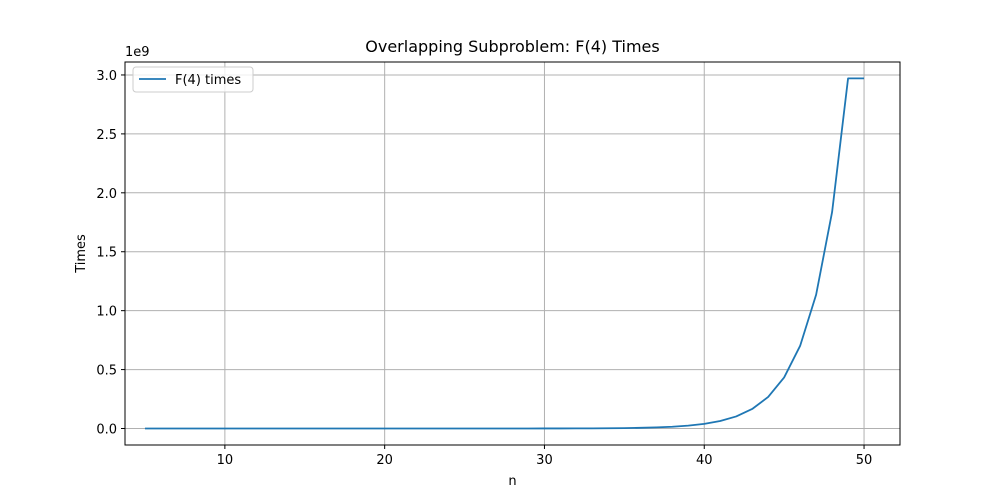 This screenshot has height=500, width=1000. What do you see at coordinates (106, 135) in the screenshot?
I see `y-tick-label: 2.5` at bounding box center [106, 135].